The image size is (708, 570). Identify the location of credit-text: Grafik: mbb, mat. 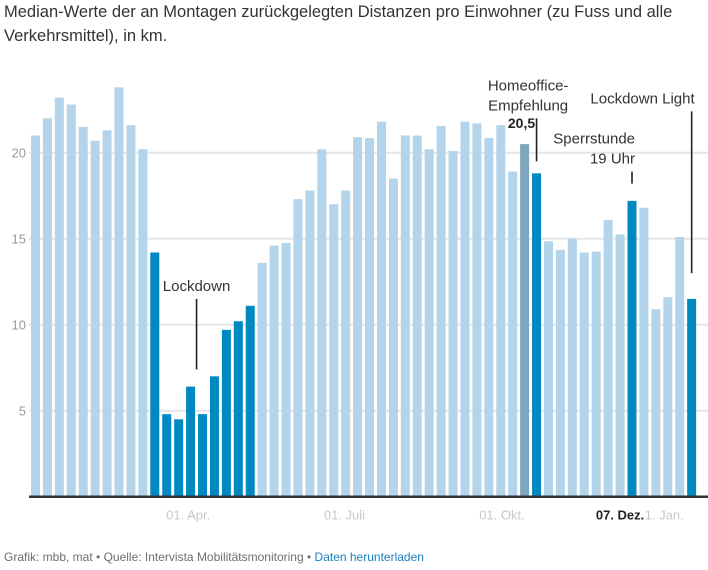
(48, 557).